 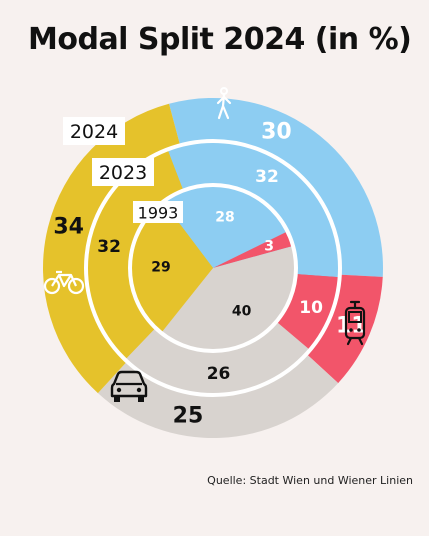 I want to click on year-label-box-2023, so click(x=123, y=172).